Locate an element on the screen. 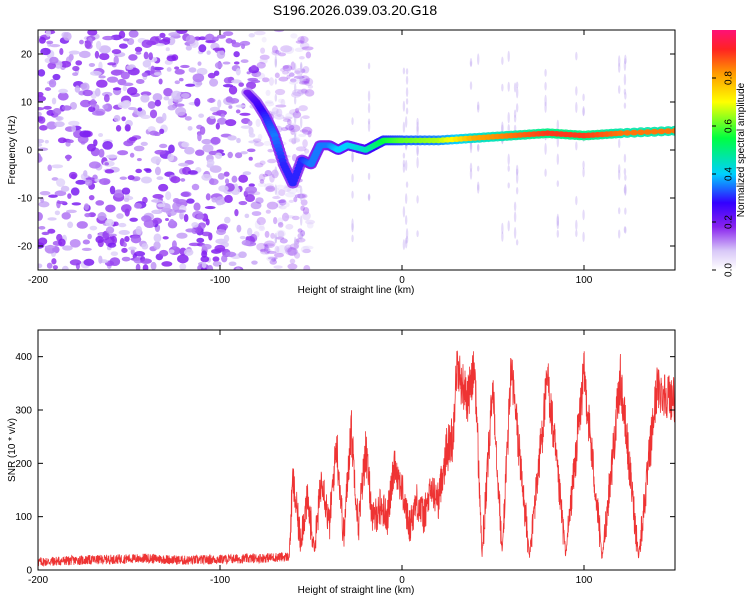  spectrogram-ridge is located at coordinates (458, 138).